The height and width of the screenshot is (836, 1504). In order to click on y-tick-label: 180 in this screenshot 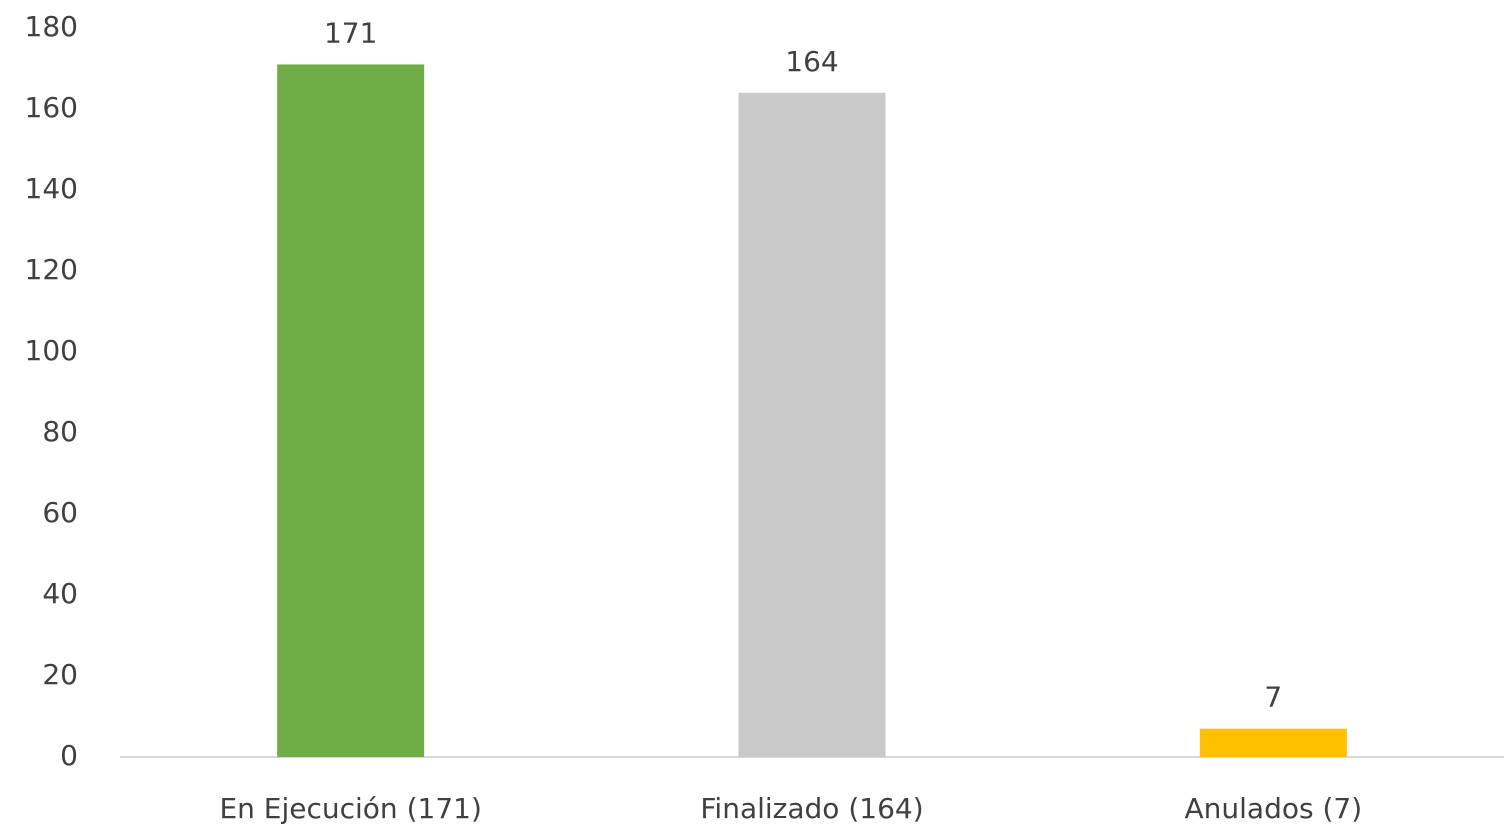, I will do `click(51, 26)`.